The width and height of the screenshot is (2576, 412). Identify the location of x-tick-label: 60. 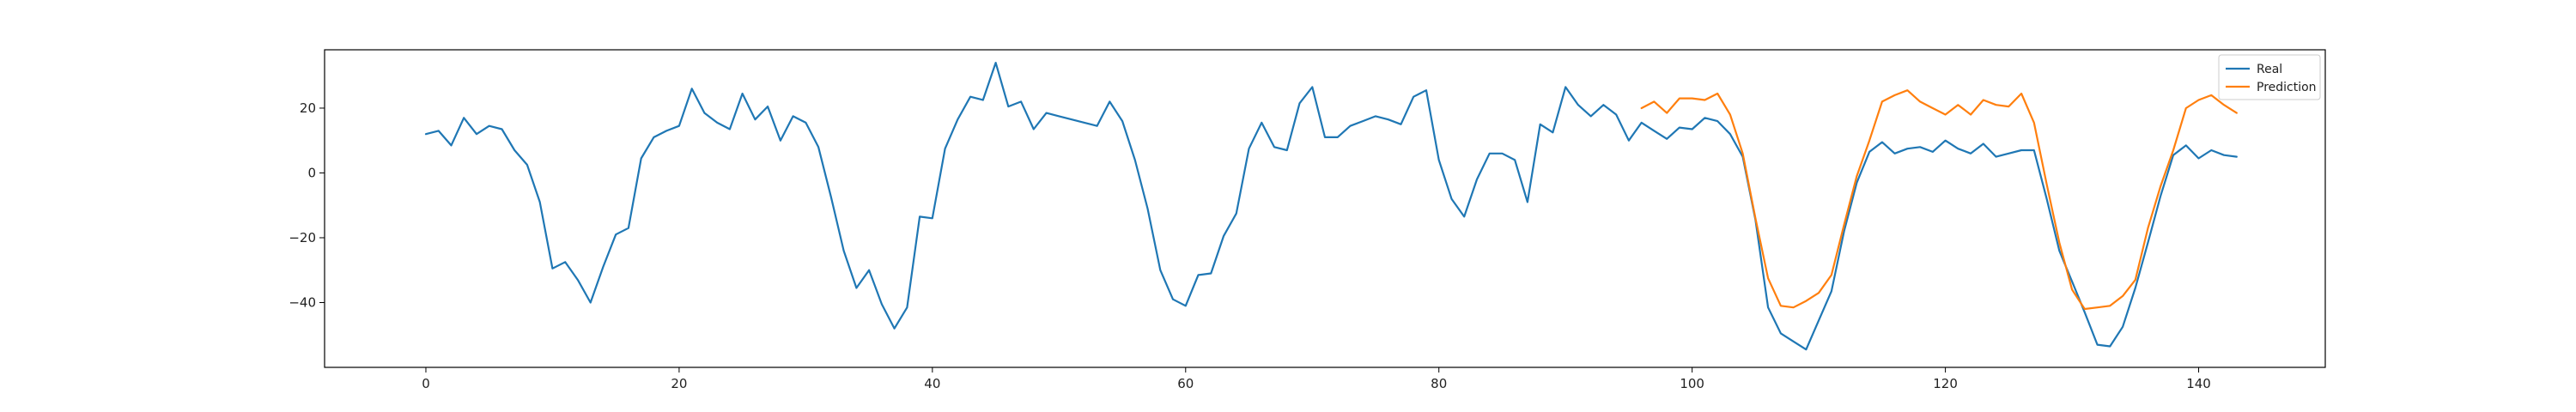
(1185, 383).